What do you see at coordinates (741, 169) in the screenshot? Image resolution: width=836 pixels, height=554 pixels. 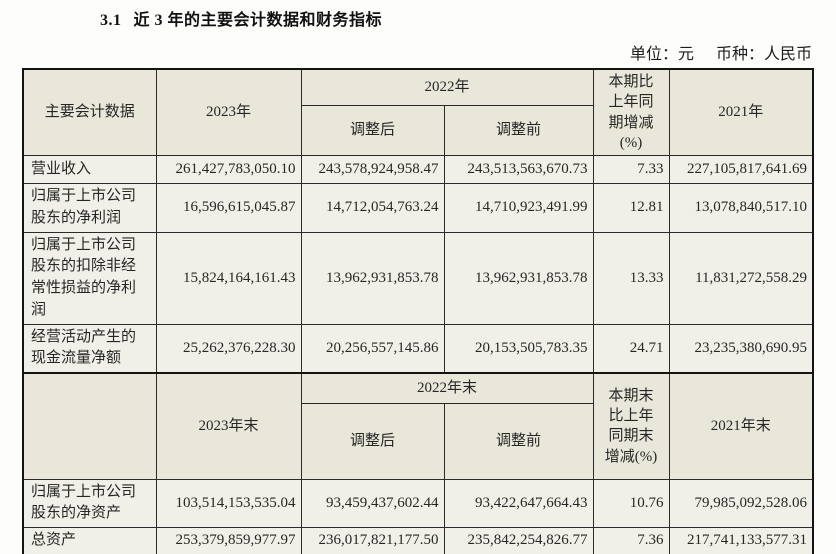 I see `cell-2021: 227,105,817,641.69` at bounding box center [741, 169].